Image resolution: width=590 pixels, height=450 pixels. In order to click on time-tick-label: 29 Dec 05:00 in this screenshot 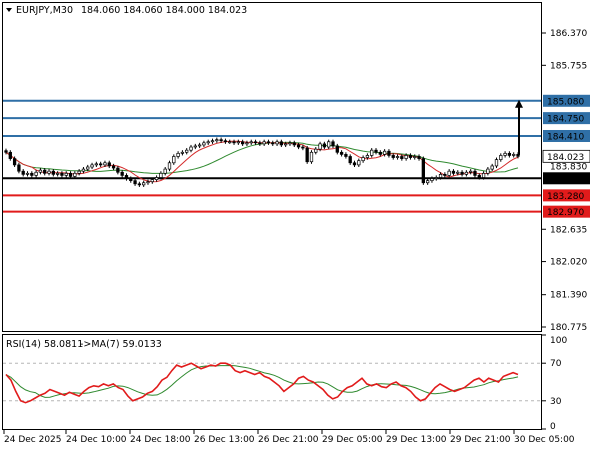, I will do `click(352, 440)`.